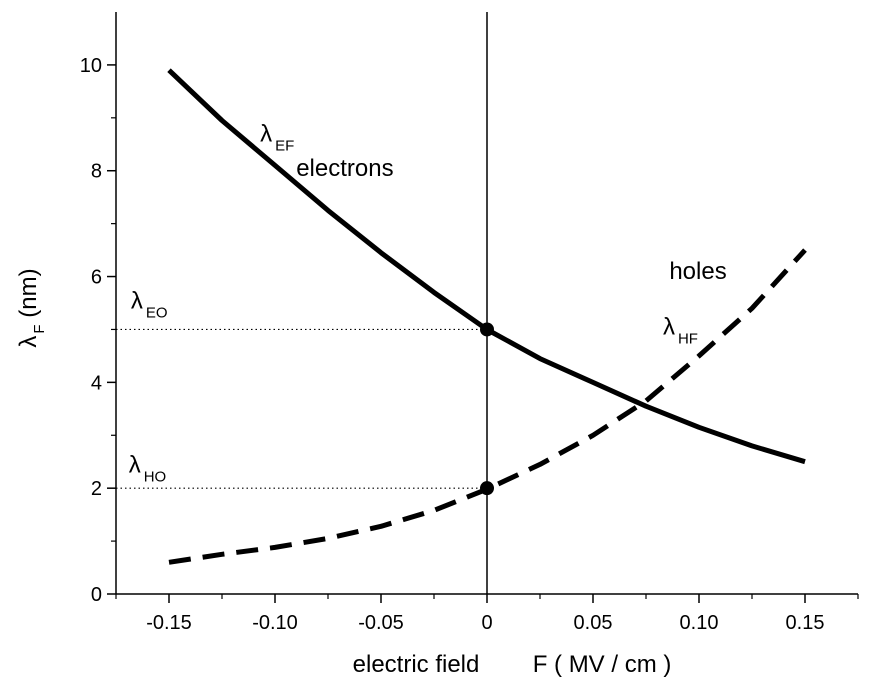 Image resolution: width=878 pixels, height=691 pixels. I want to click on y-tick-label-4: 8, so click(96, 172).